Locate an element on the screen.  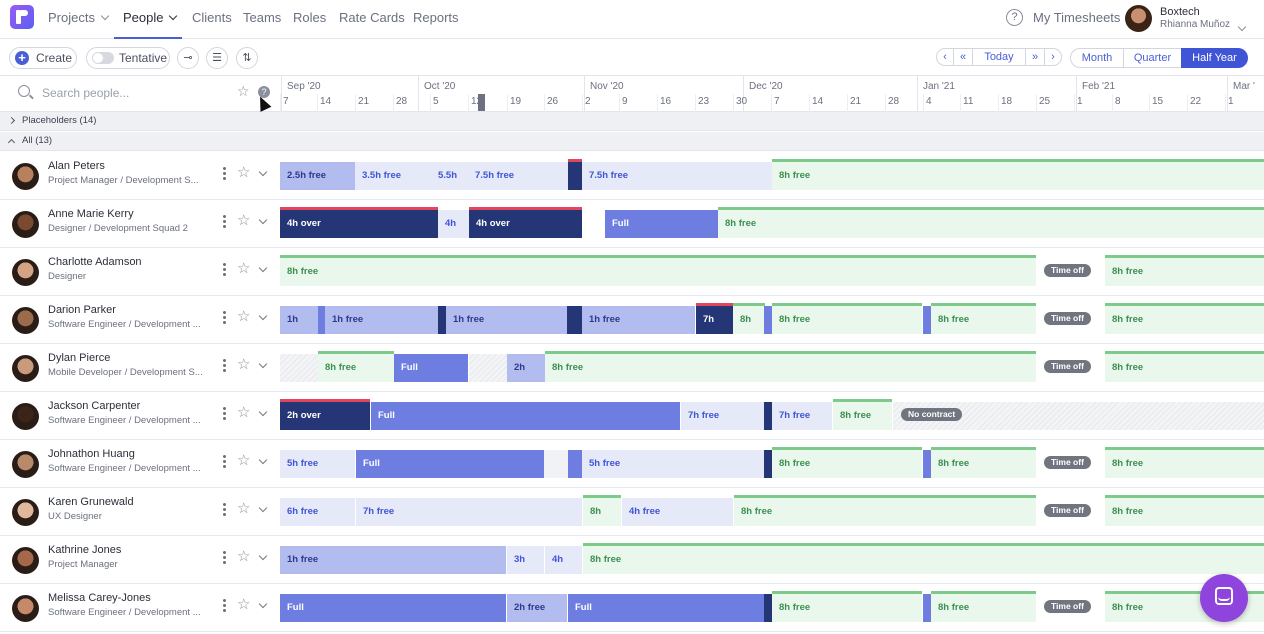
person-name: Darion Parker is located at coordinates (82, 310).